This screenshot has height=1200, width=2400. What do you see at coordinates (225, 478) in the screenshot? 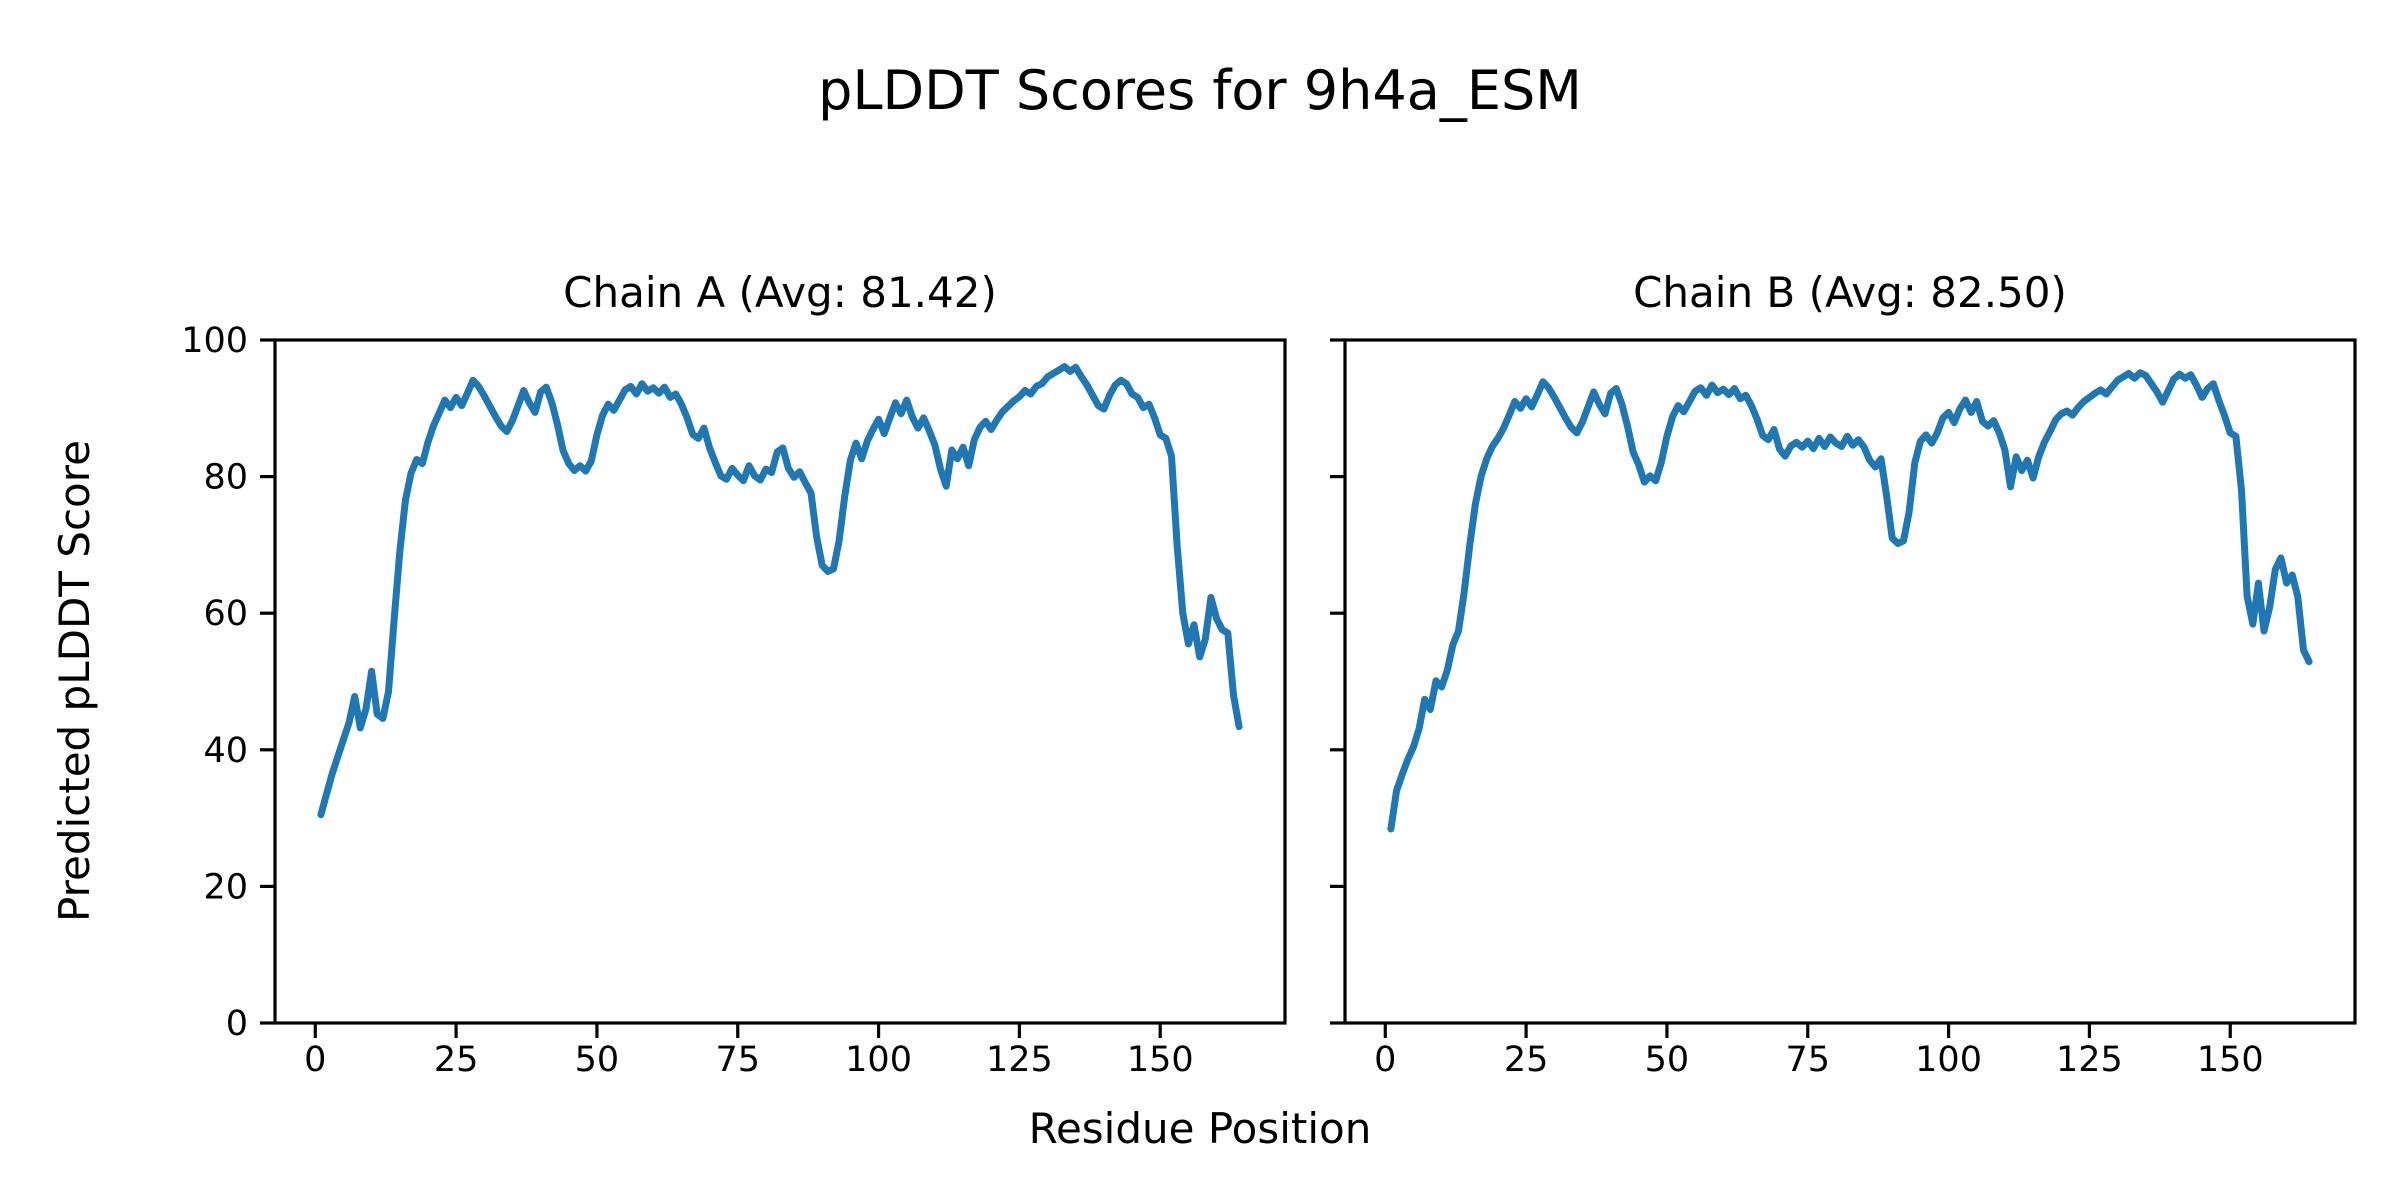
I see `y-tick-label: 80` at bounding box center [225, 478].